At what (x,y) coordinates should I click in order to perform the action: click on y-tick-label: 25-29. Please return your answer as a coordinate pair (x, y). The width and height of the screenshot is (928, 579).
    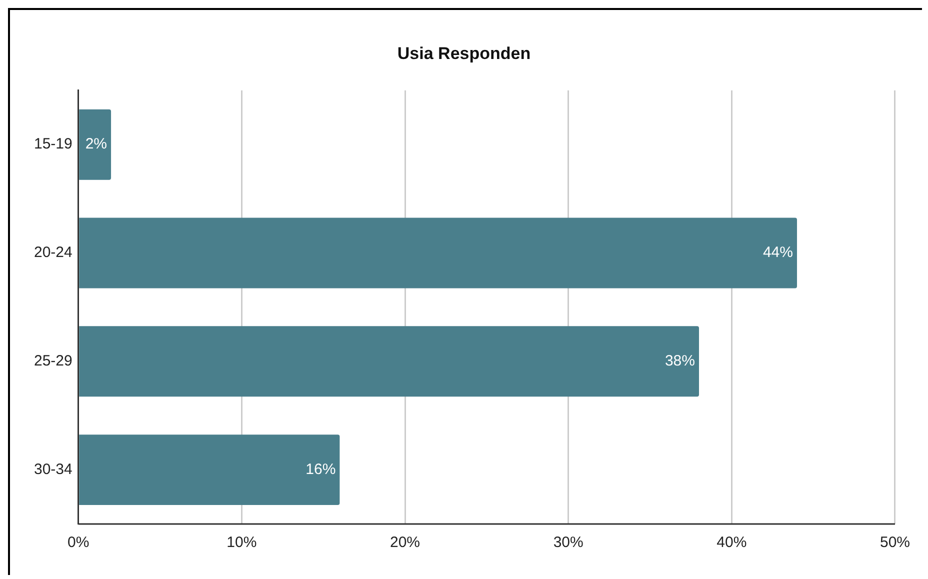
    Looking at the image, I should click on (53, 361).